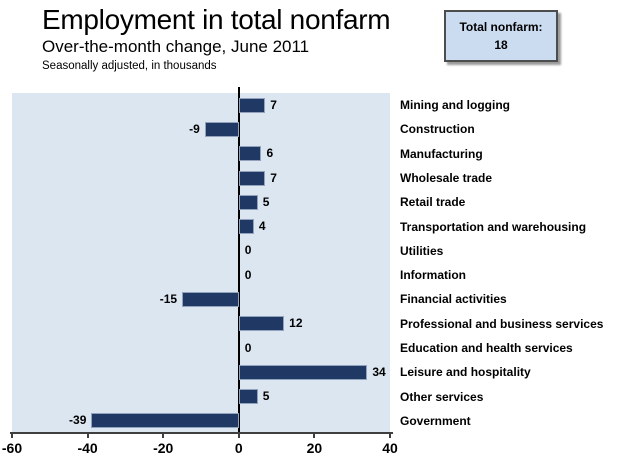 The width and height of the screenshot is (620, 467). What do you see at coordinates (12, 448) in the screenshot?
I see `x-axis-tick-label: -60` at bounding box center [12, 448].